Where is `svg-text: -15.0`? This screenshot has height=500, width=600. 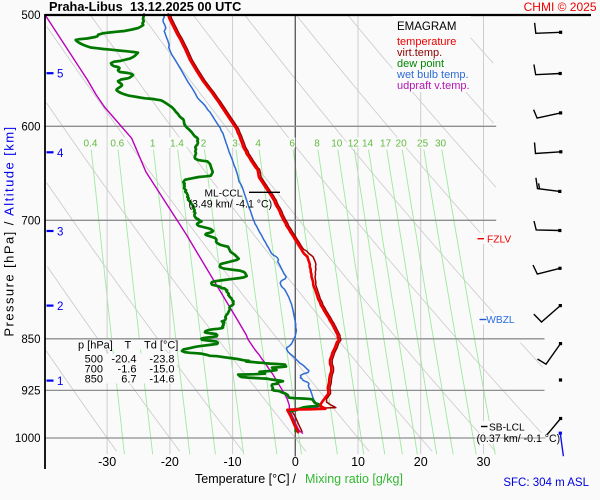
svg-text: -15.0 is located at coordinates (161, 370).